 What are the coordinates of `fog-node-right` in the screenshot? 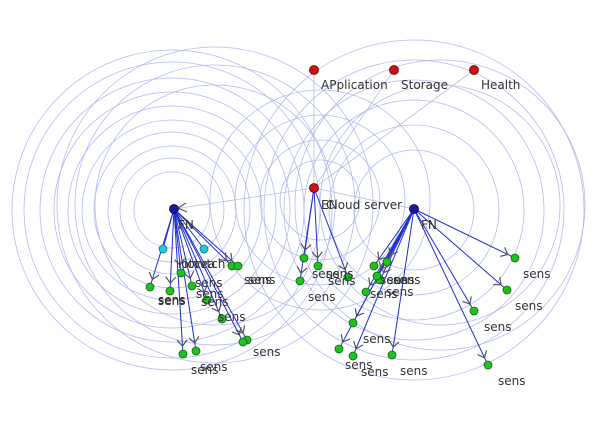 It's located at (414, 209).